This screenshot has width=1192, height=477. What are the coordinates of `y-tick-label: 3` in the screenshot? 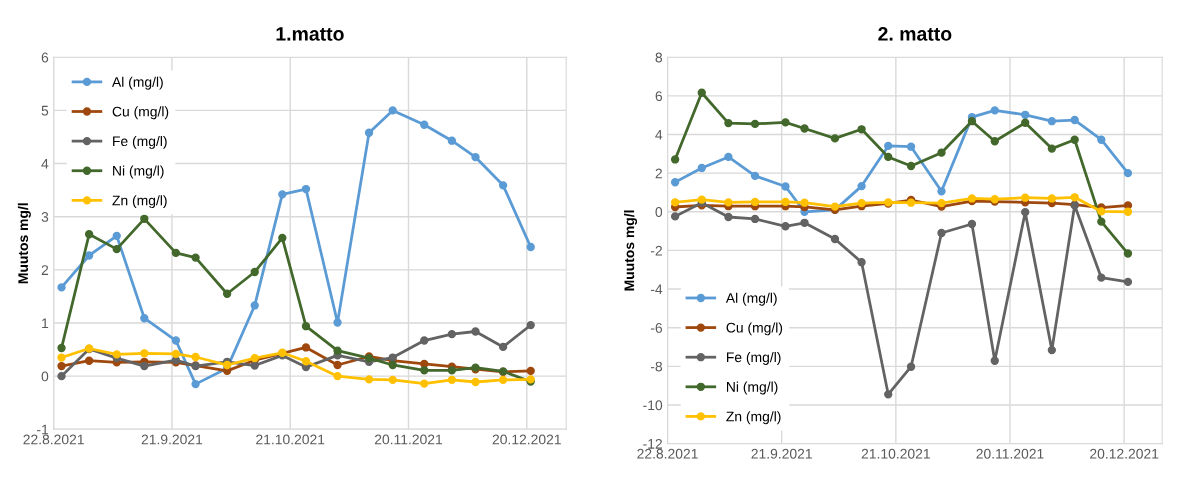 It's located at (45, 217).